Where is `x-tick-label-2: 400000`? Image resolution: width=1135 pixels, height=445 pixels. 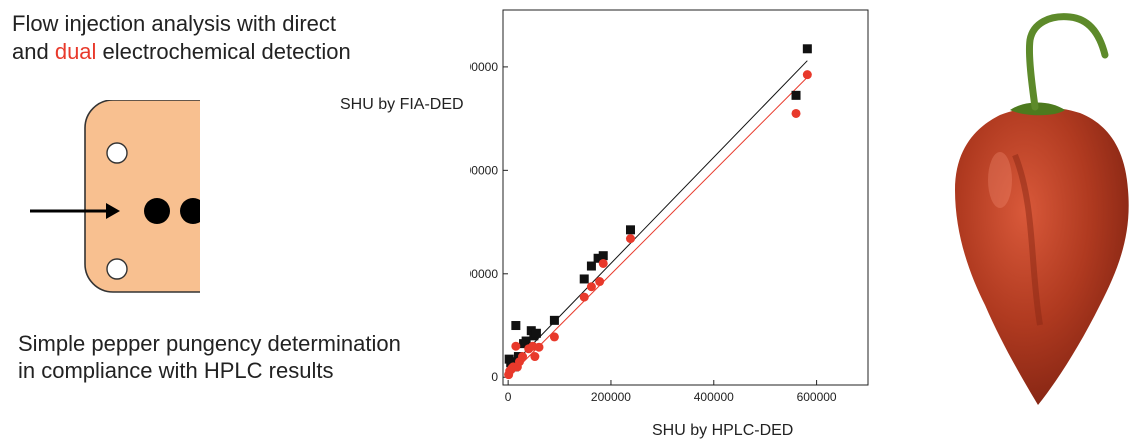 x-tick-label-2: 400000 is located at coordinates (714, 397).